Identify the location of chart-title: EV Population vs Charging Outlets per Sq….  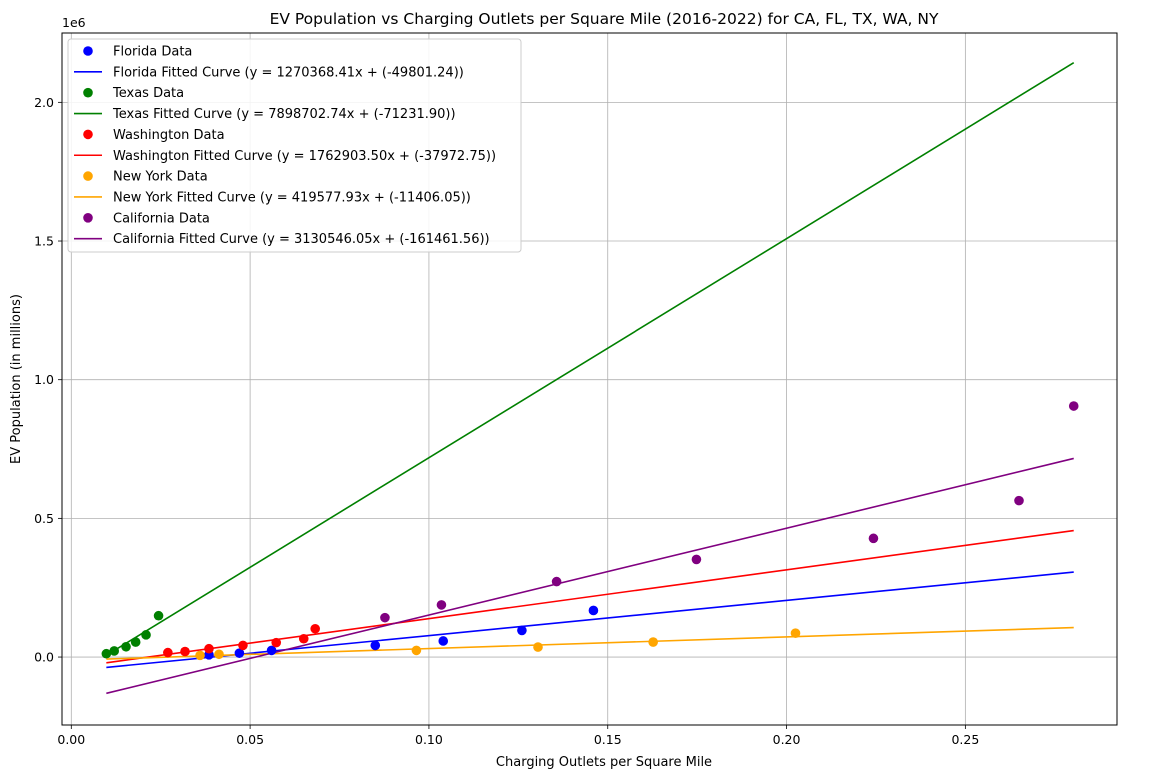
(604, 19).